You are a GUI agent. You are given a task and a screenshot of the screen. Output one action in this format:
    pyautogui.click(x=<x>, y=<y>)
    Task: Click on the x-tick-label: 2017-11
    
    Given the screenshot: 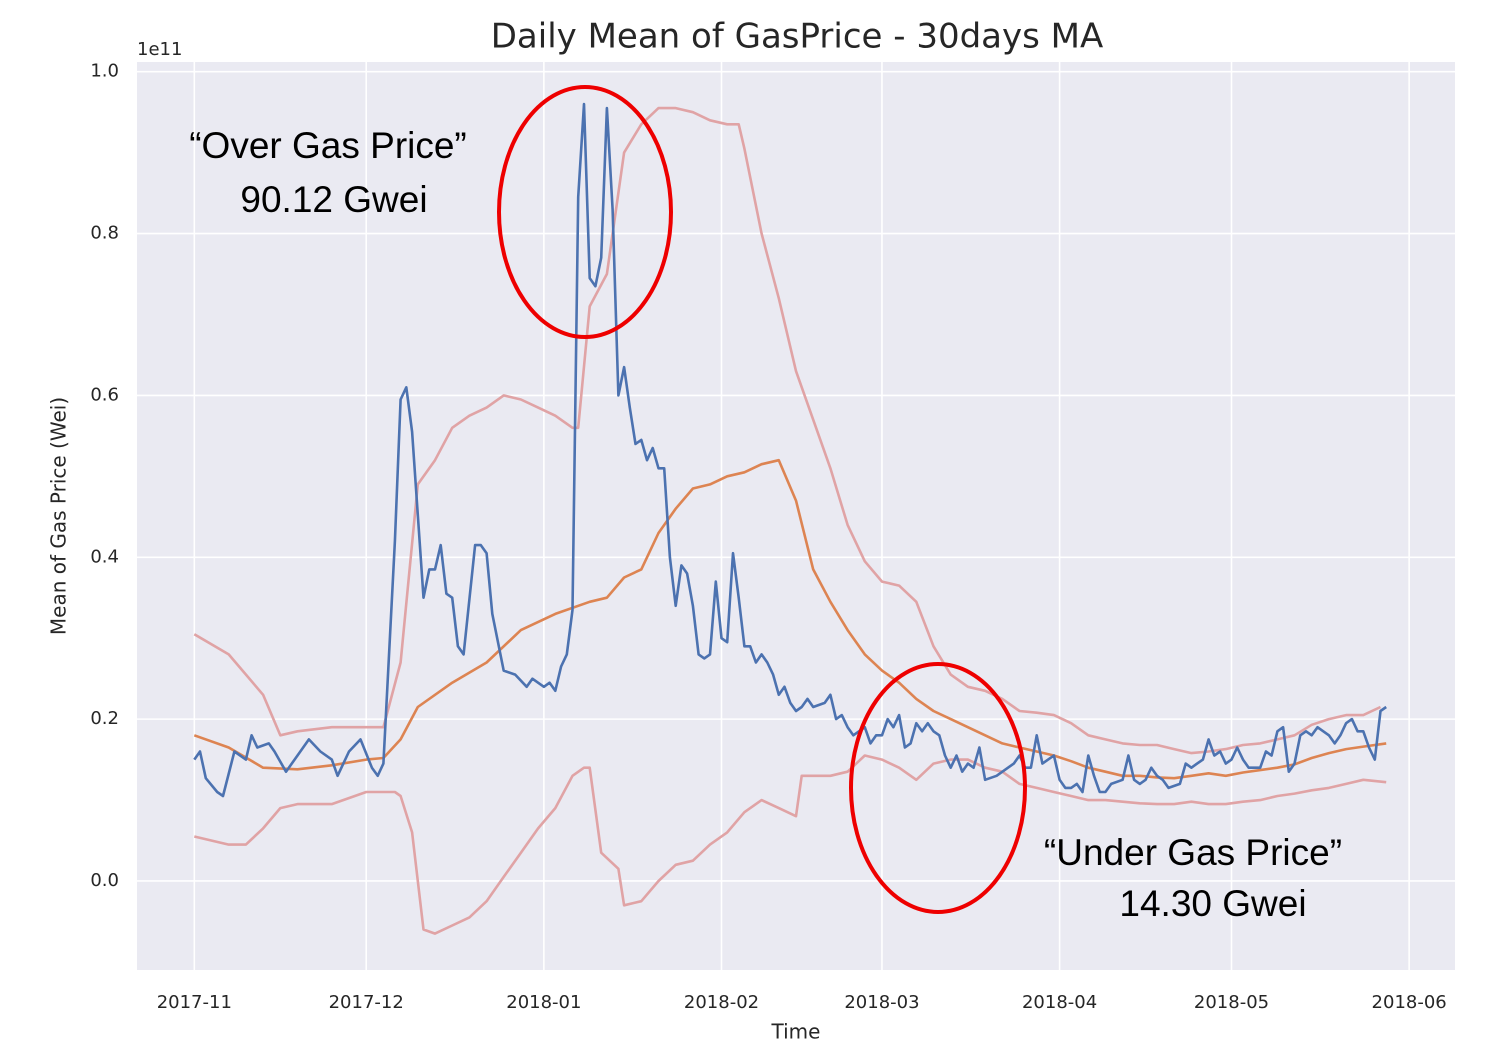 What is the action you would take?
    pyautogui.click(x=194, y=1002)
    